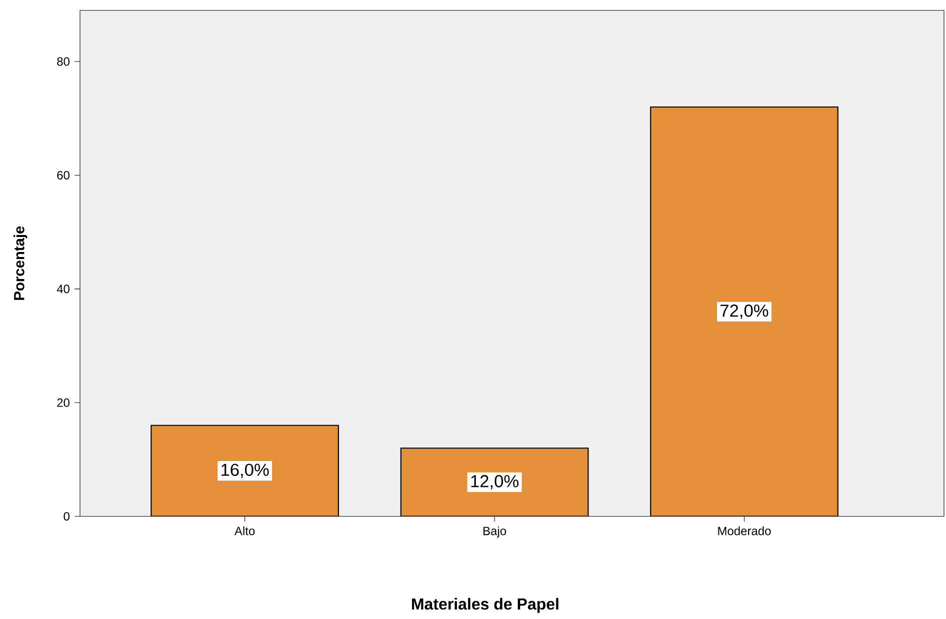 The image size is (946, 619). I want to click on data-label: 12,0%, so click(494, 482).